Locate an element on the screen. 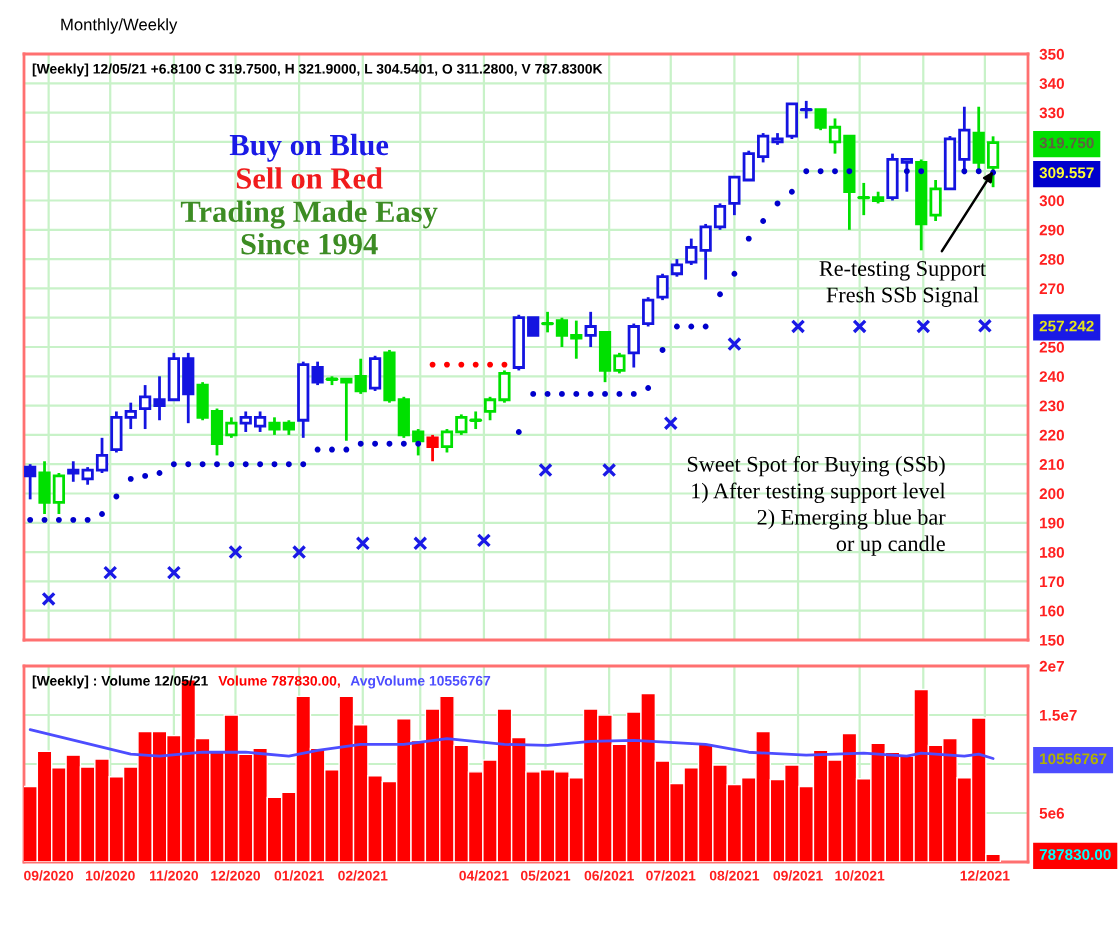 This screenshot has width=1120, height=930. annotation: Re-testing Support Fresh SSb Signal is located at coordinates (903, 284).